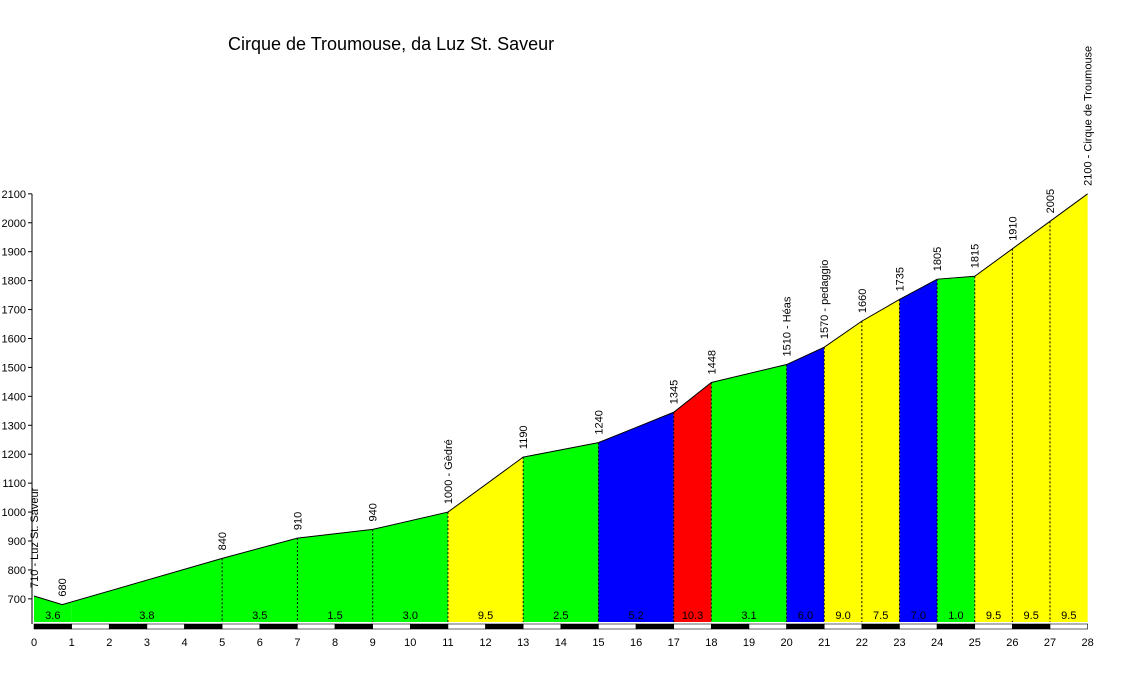  Describe the element at coordinates (14, 311) in the screenshot. I see `y-tick-label: 1700` at that location.